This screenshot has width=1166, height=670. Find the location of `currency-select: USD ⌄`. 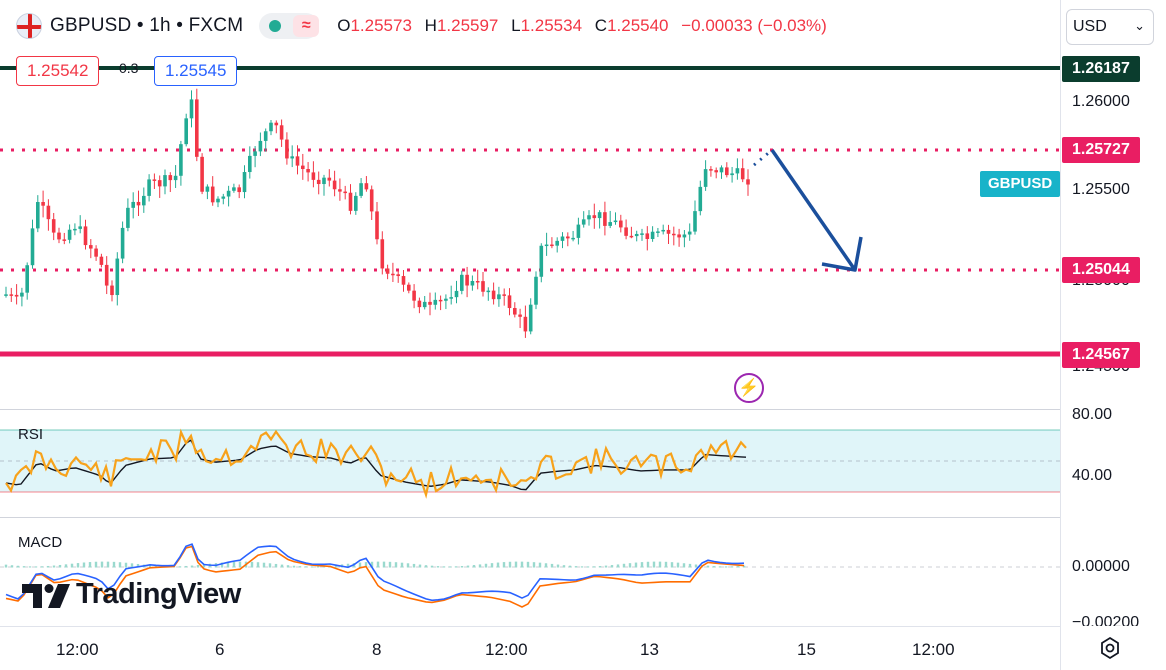

currency-select: USD ⌄ is located at coordinates (1110, 27).